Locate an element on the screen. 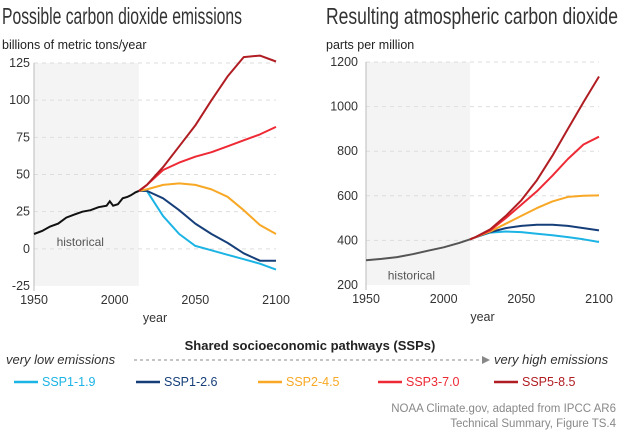 The image size is (620, 432). right-chart-ylabel: parts per million is located at coordinates (370, 45).